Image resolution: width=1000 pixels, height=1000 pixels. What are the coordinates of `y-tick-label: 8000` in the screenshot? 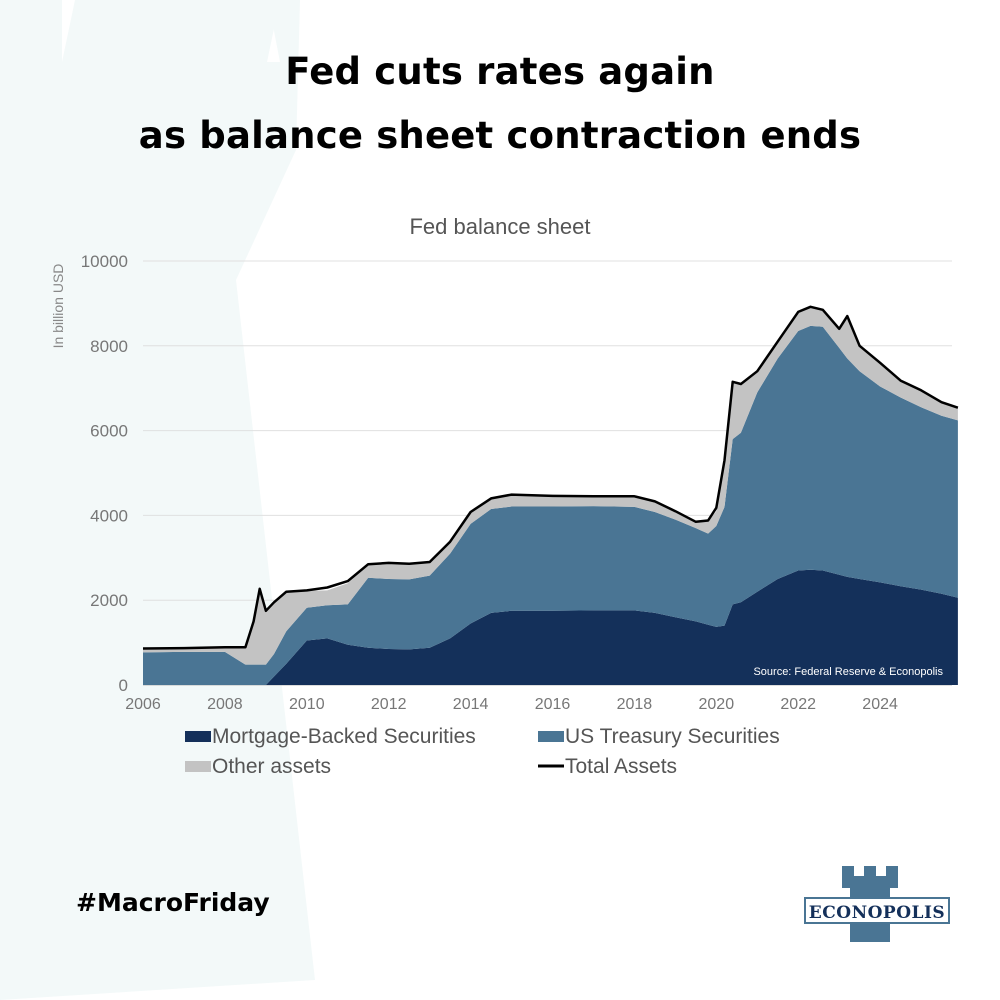 It's located at (109, 346).